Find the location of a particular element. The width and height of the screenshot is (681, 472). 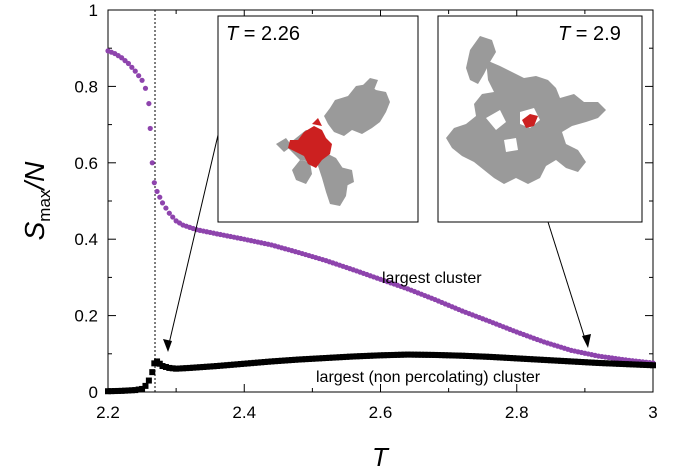

y-tick-label: 0.2 is located at coordinates (86, 316).